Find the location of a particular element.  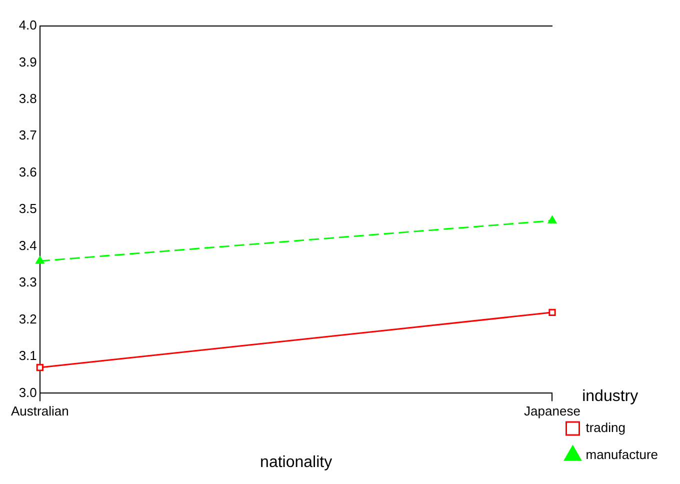

y-tick-label: 3.1 is located at coordinates (27, 356).